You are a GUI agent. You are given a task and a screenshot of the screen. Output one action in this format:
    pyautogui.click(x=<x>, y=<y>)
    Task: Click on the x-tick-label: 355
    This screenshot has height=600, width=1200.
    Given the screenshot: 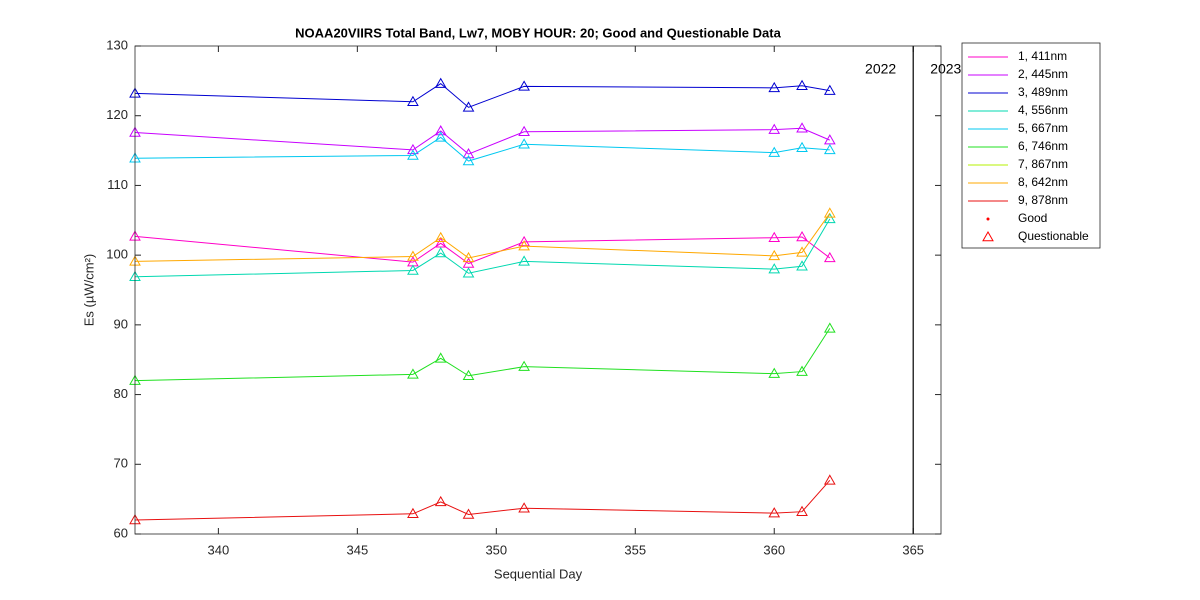 What is the action you would take?
    pyautogui.click(x=635, y=549)
    